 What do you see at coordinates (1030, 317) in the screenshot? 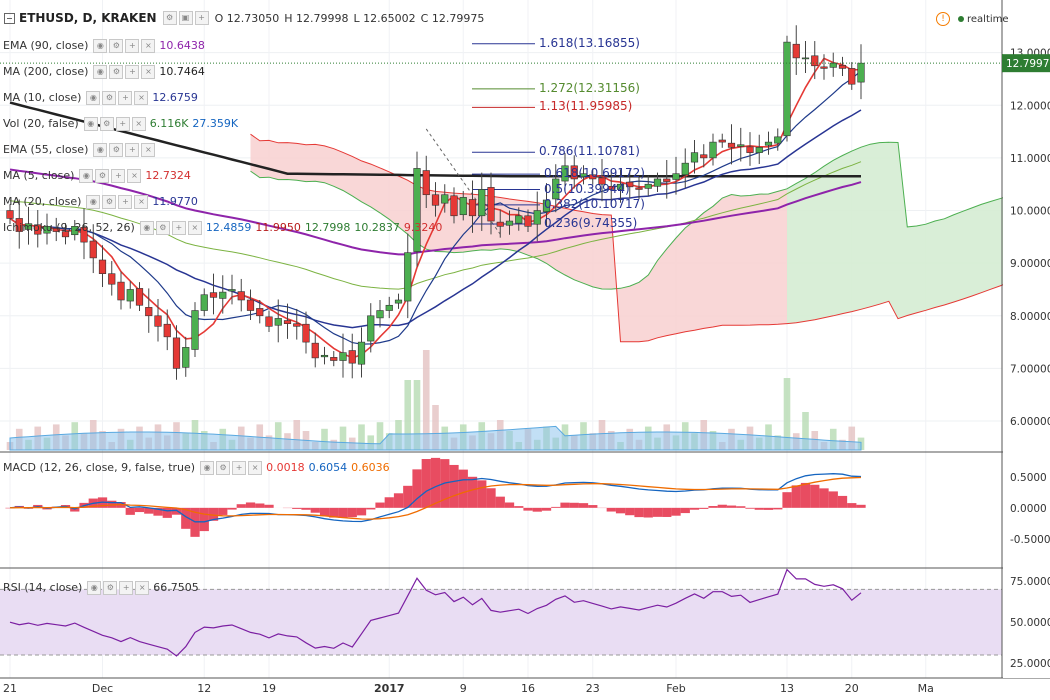
I see `price-tick-label: 8.00000` at bounding box center [1030, 317].